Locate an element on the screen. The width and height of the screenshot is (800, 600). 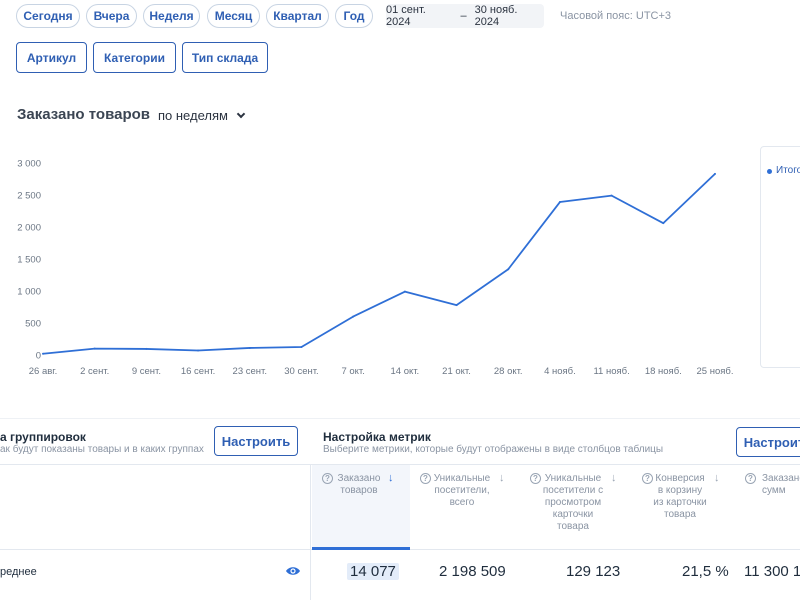
x-tick-label: 18 нояб. is located at coordinates (663, 371).